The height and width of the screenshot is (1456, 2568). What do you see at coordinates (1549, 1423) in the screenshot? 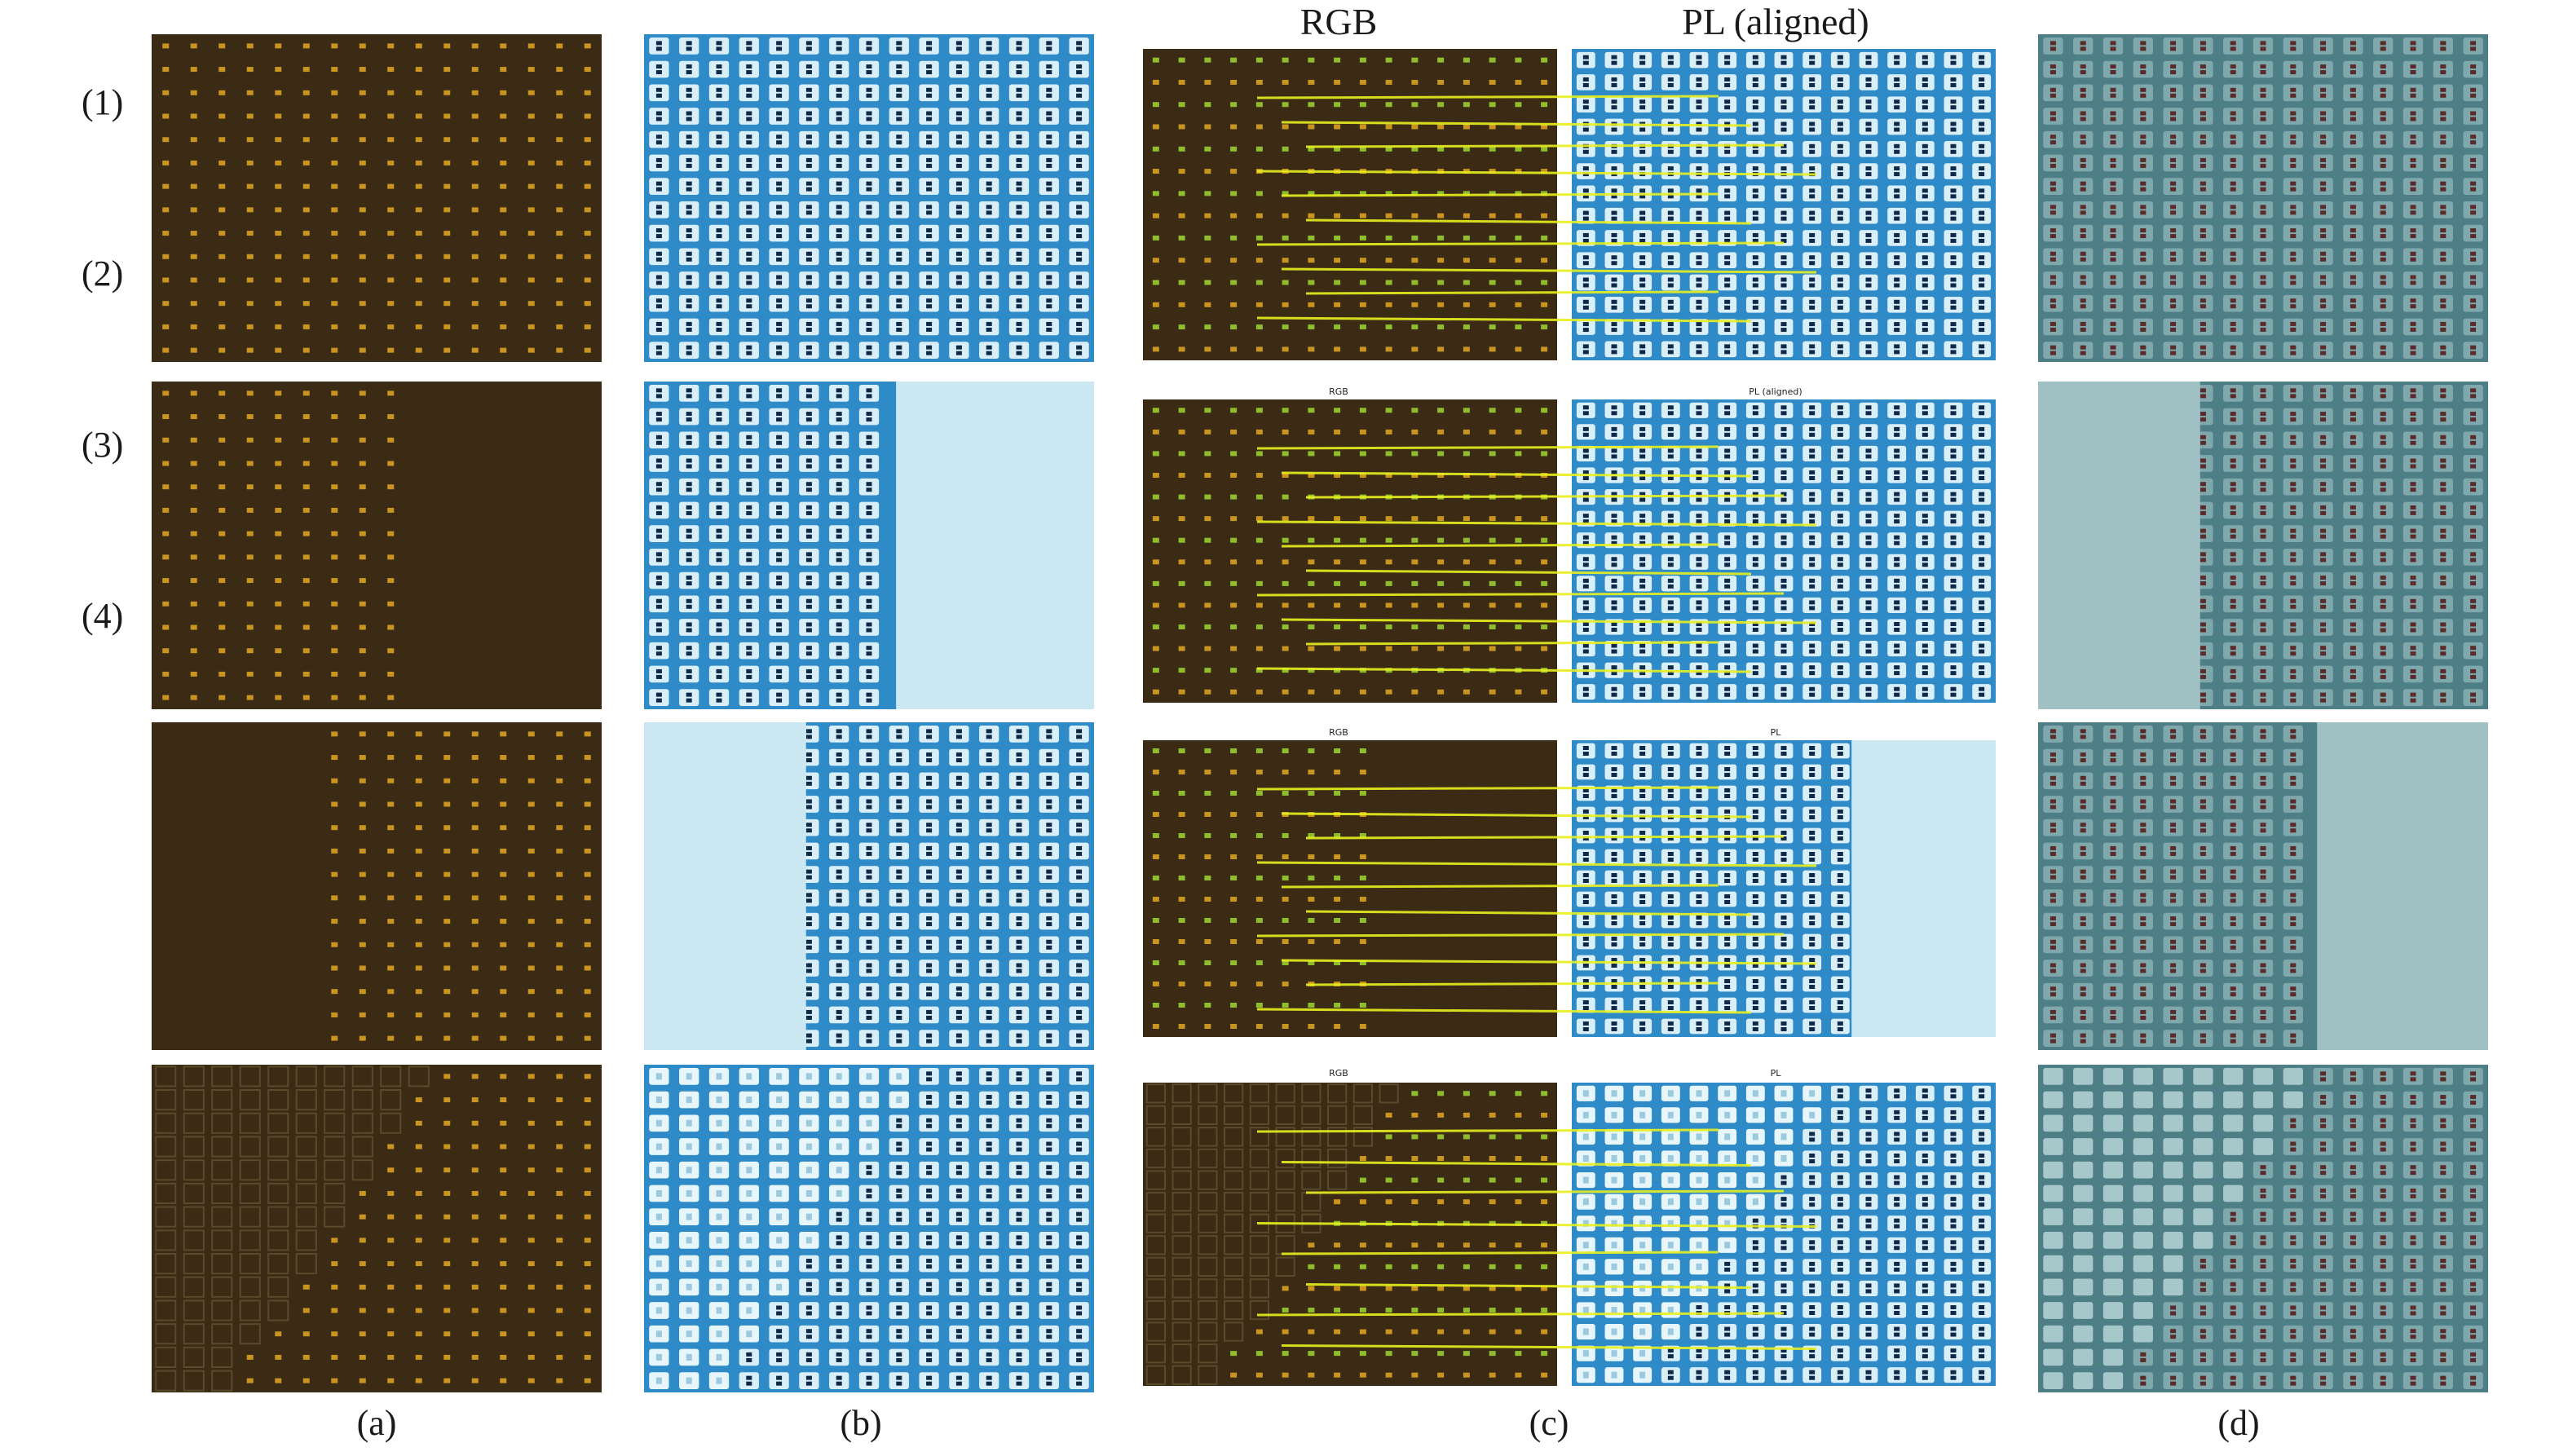
I see `column-label-c: (c)` at bounding box center [1549, 1423].